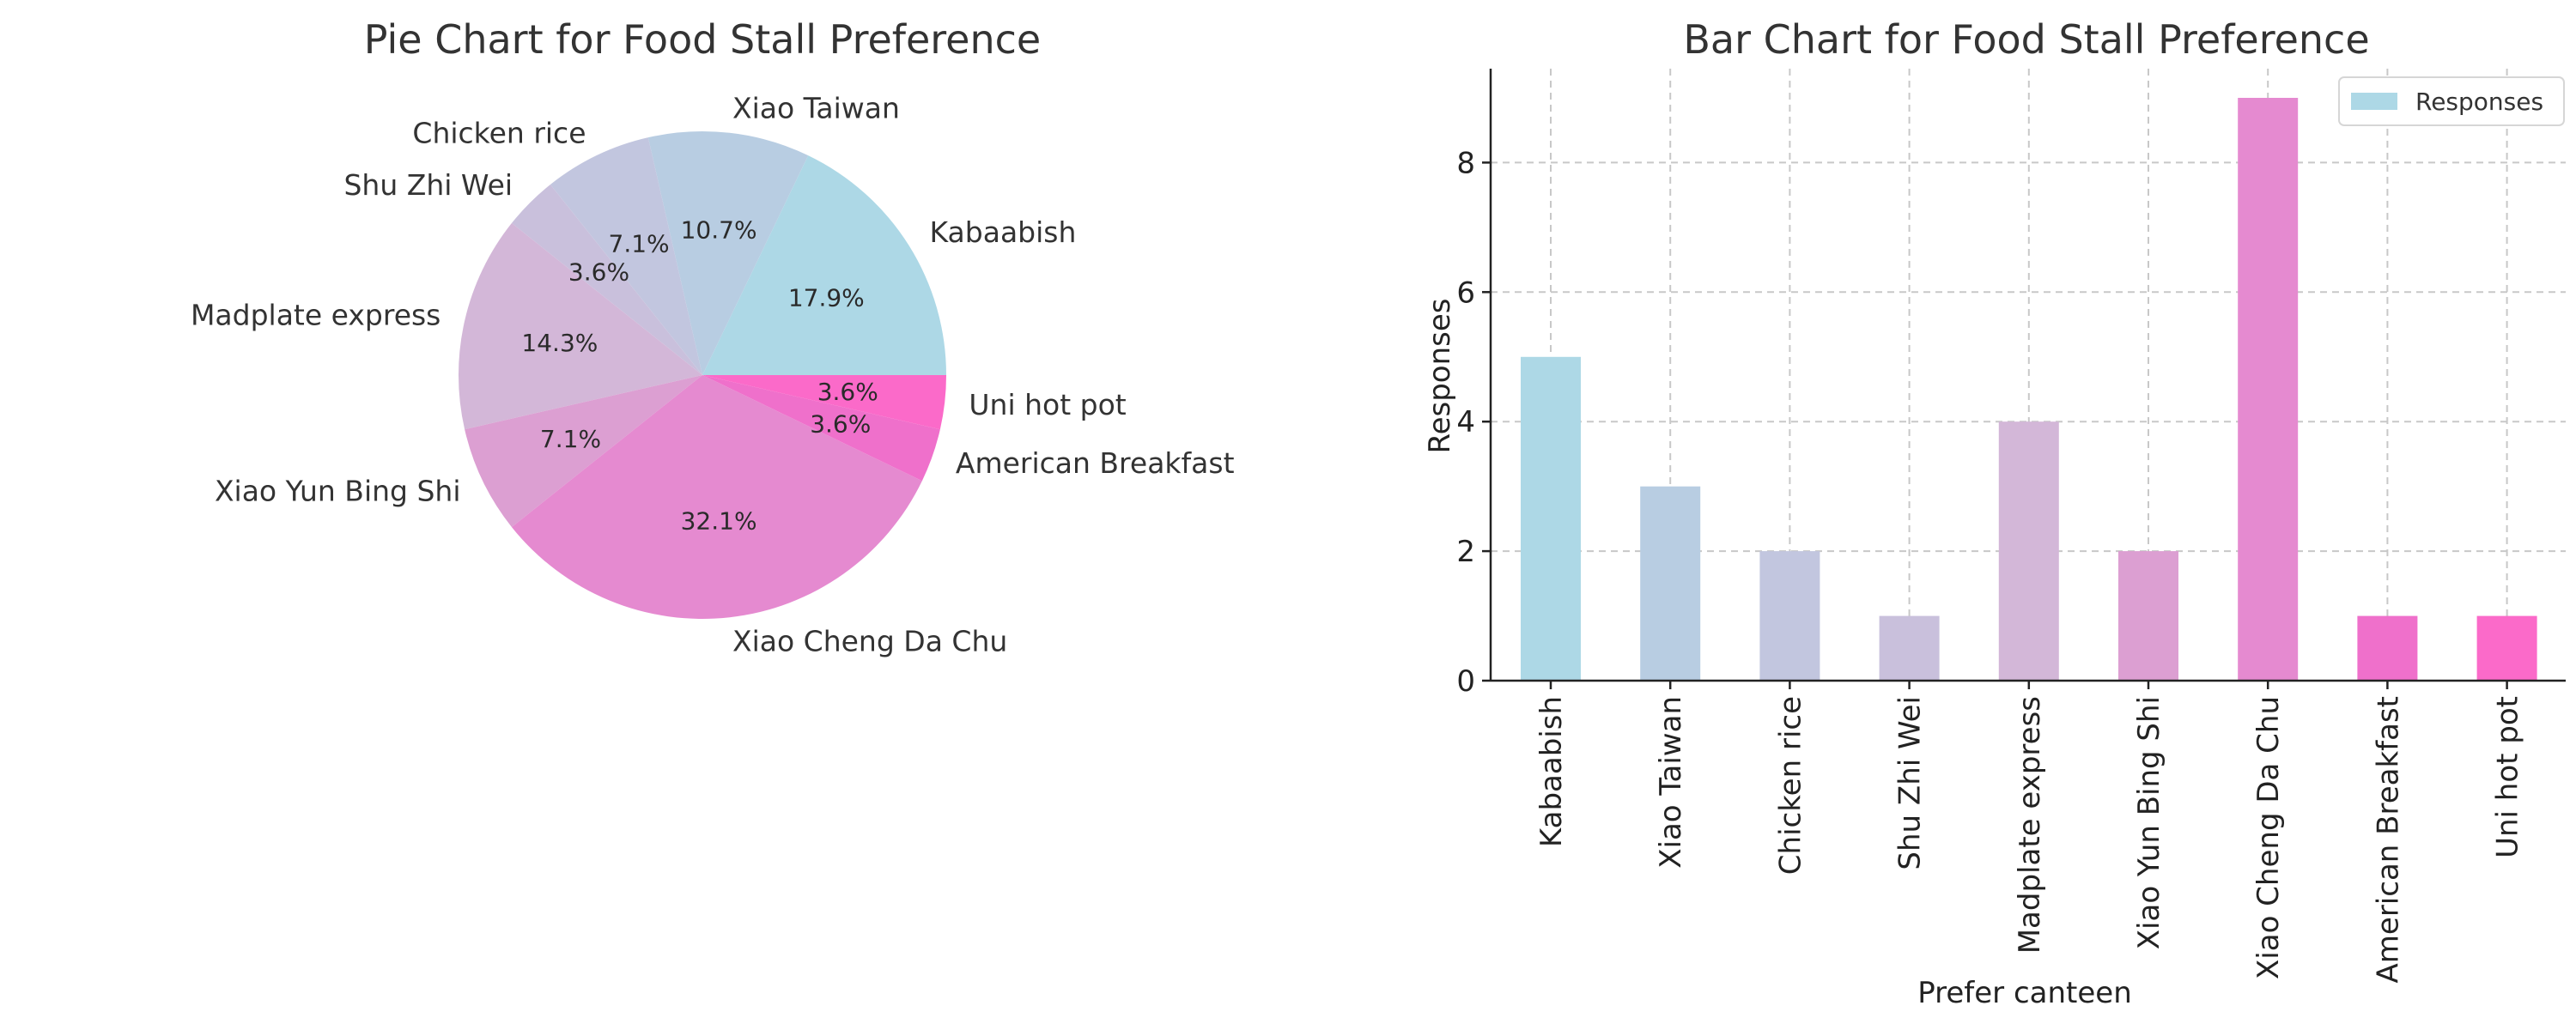  I want to click on x-tick-label-madplate-express: Madplate express, so click(2030, 825).